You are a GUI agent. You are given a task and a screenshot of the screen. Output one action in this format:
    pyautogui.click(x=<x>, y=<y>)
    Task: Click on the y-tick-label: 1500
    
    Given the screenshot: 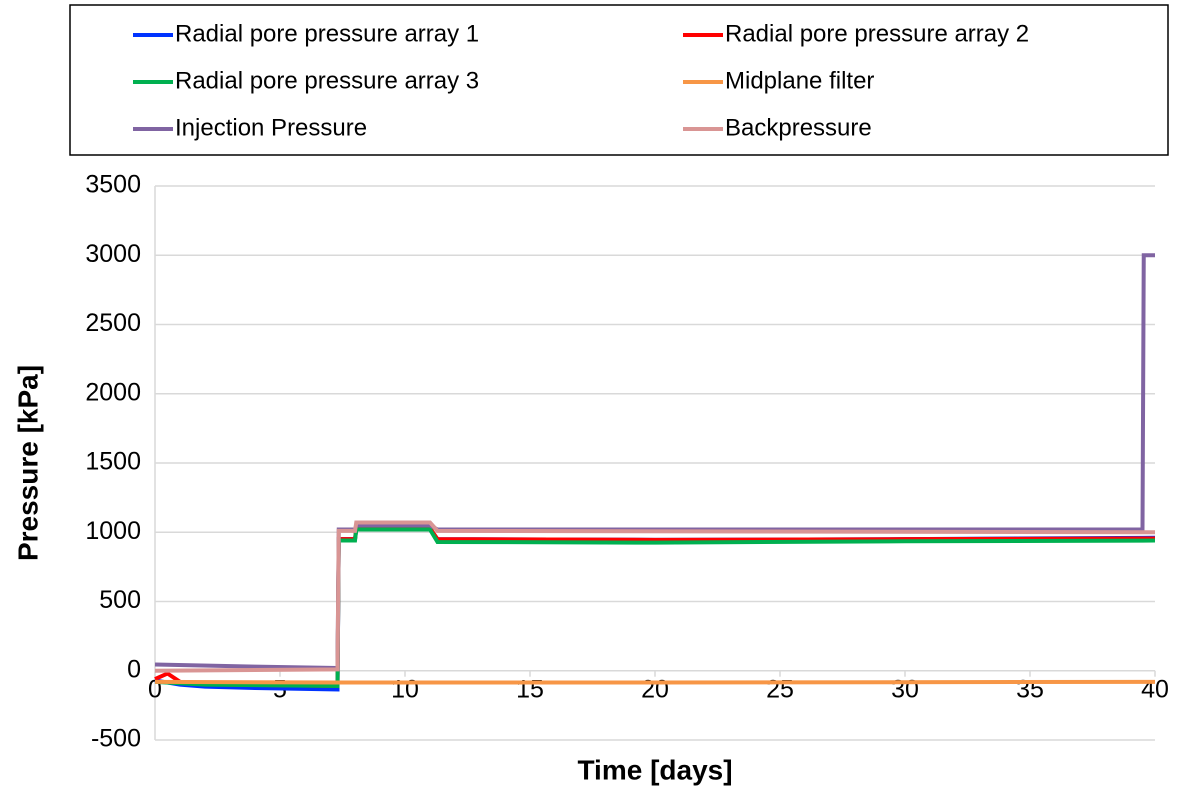 What is the action you would take?
    pyautogui.click(x=113, y=462)
    